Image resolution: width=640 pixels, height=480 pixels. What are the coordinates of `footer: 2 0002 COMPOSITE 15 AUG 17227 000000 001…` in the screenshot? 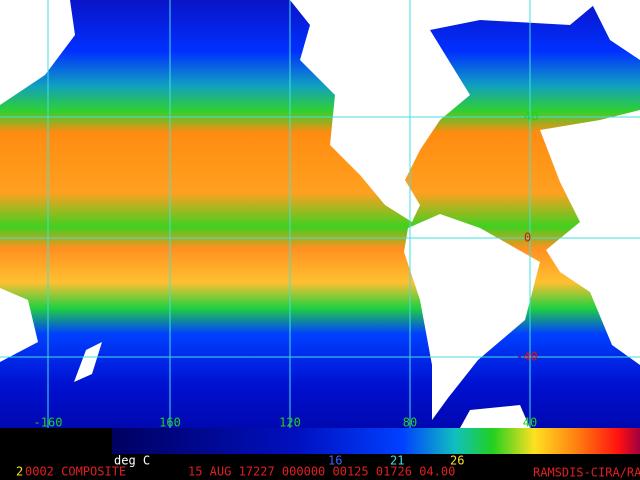 It's located at (328, 472).